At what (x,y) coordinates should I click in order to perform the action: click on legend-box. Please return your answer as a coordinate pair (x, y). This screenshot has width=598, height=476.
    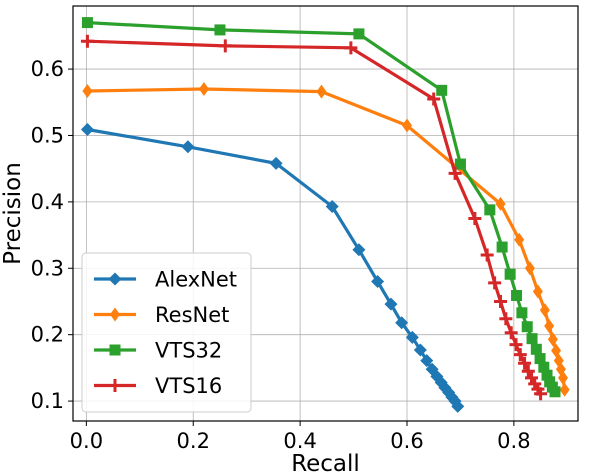
    Looking at the image, I should click on (166, 332).